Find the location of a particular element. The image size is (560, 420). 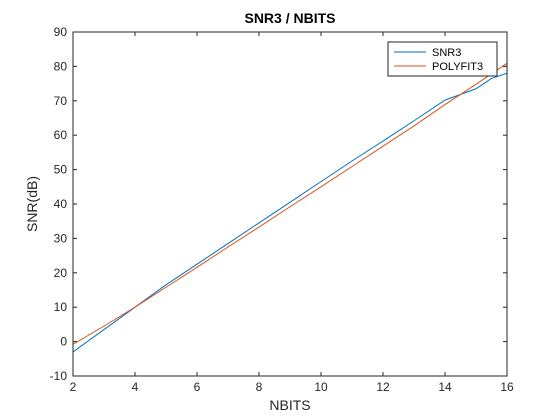

y-tick-label: 0 is located at coordinates (63, 342).